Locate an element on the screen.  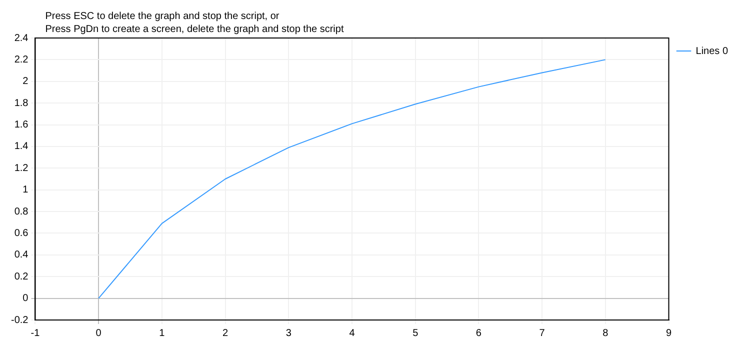
x-tick-label: 5 is located at coordinates (415, 333).